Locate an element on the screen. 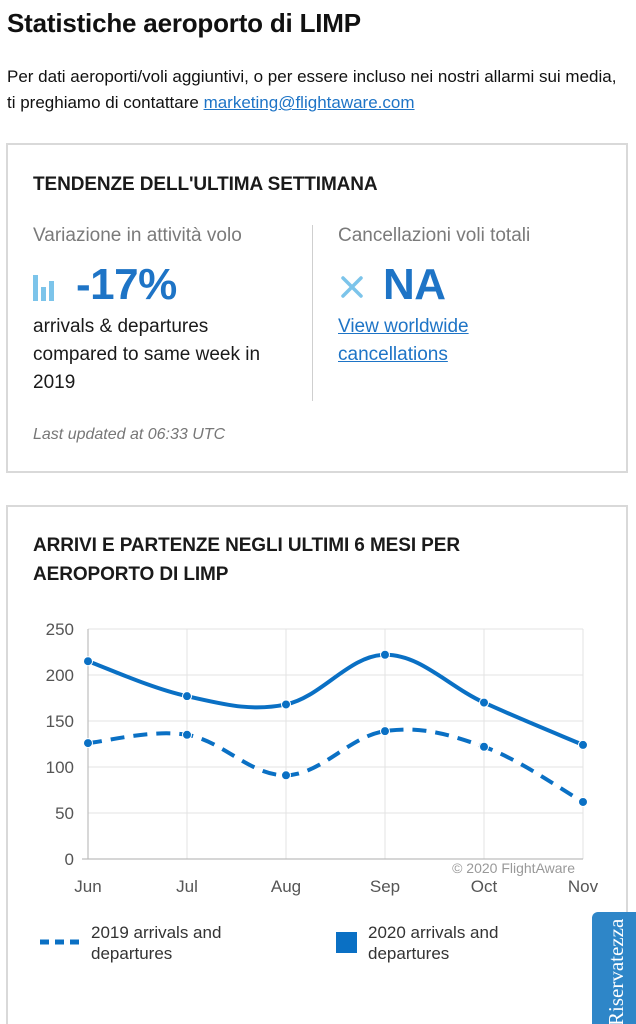 This screenshot has height=1024, width=636. y-tick-label: 200 is located at coordinates (60, 675).